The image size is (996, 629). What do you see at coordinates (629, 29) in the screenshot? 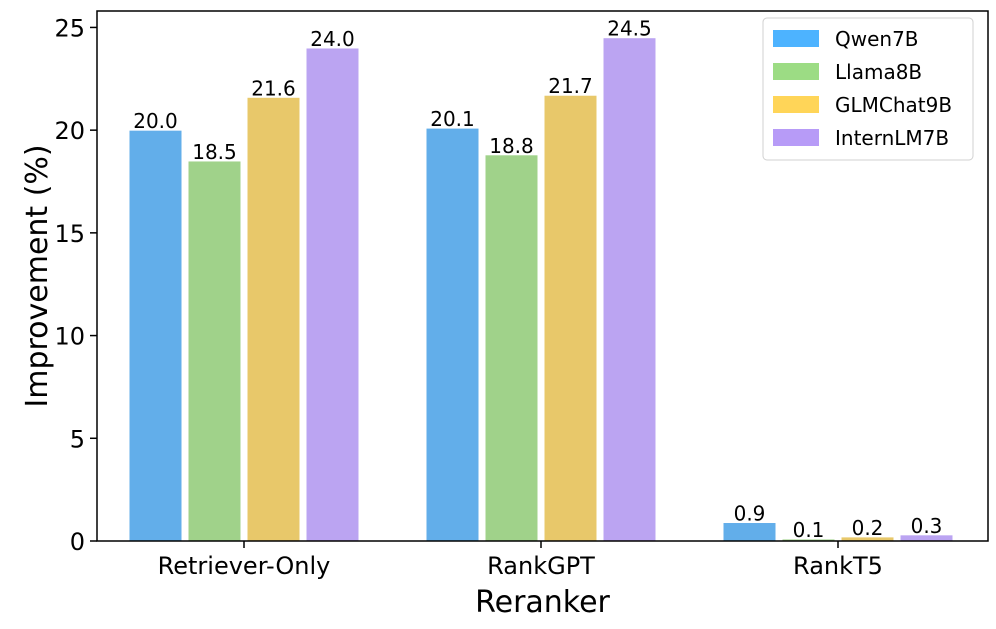
I see `data-label: 24.5` at bounding box center [629, 29].